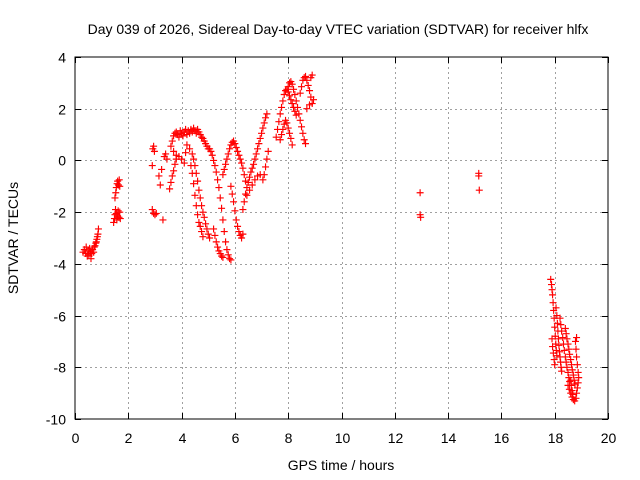  What do you see at coordinates (341, 465) in the screenshot?
I see `x-axis-label: GPS time / hours` at bounding box center [341, 465].